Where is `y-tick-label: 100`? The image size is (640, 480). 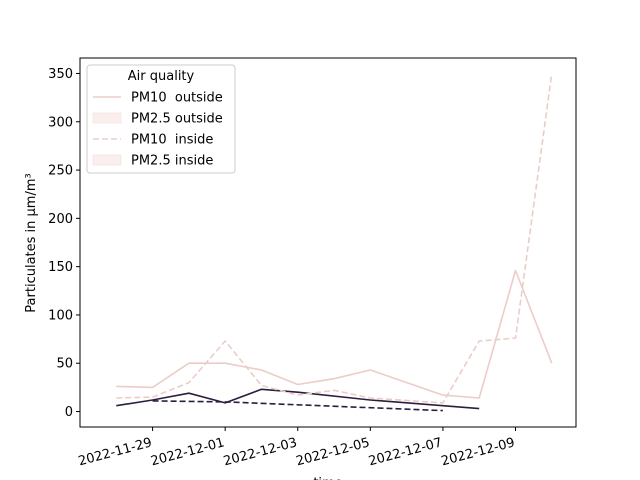 y-tick-label: 100 is located at coordinates (60, 315).